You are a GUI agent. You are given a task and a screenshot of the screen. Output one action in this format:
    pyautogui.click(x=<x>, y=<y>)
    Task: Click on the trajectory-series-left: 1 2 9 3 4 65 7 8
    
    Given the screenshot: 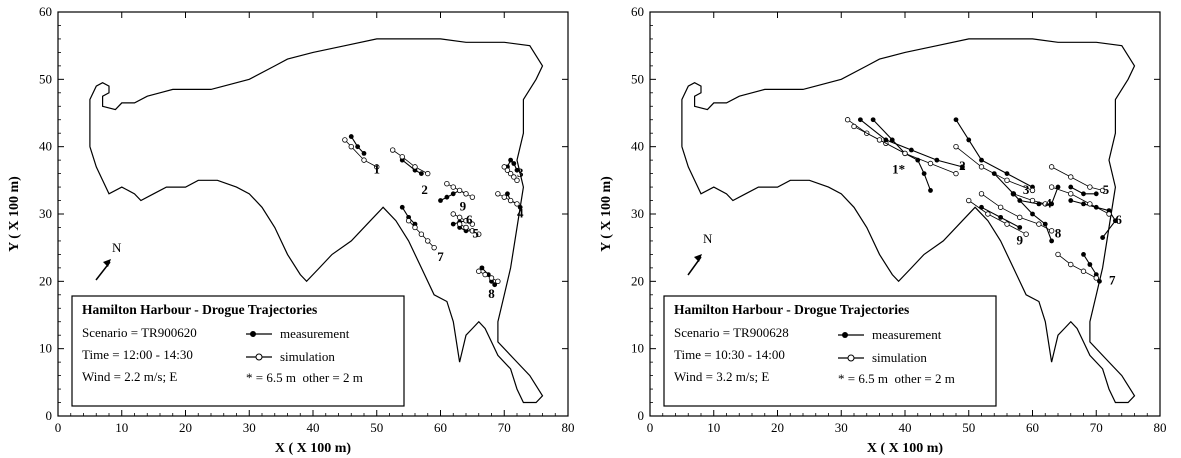 What is the action you would take?
    pyautogui.click(x=433, y=217)
    